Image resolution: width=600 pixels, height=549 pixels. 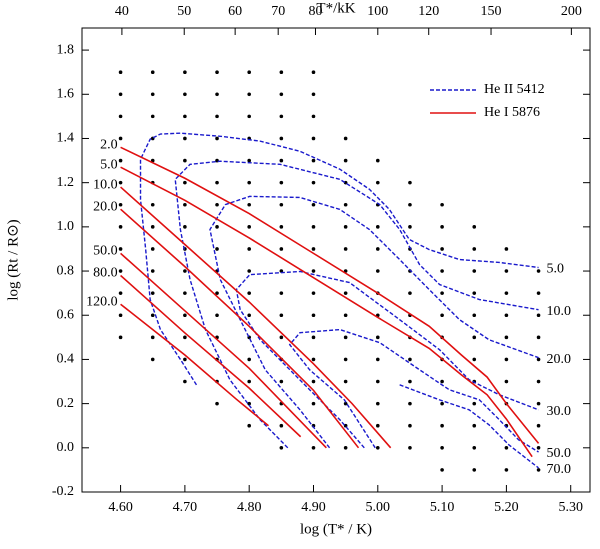 What do you see at coordinates (63, 491) in the screenshot?
I see `y-tick-label: -0.2` at bounding box center [63, 491].